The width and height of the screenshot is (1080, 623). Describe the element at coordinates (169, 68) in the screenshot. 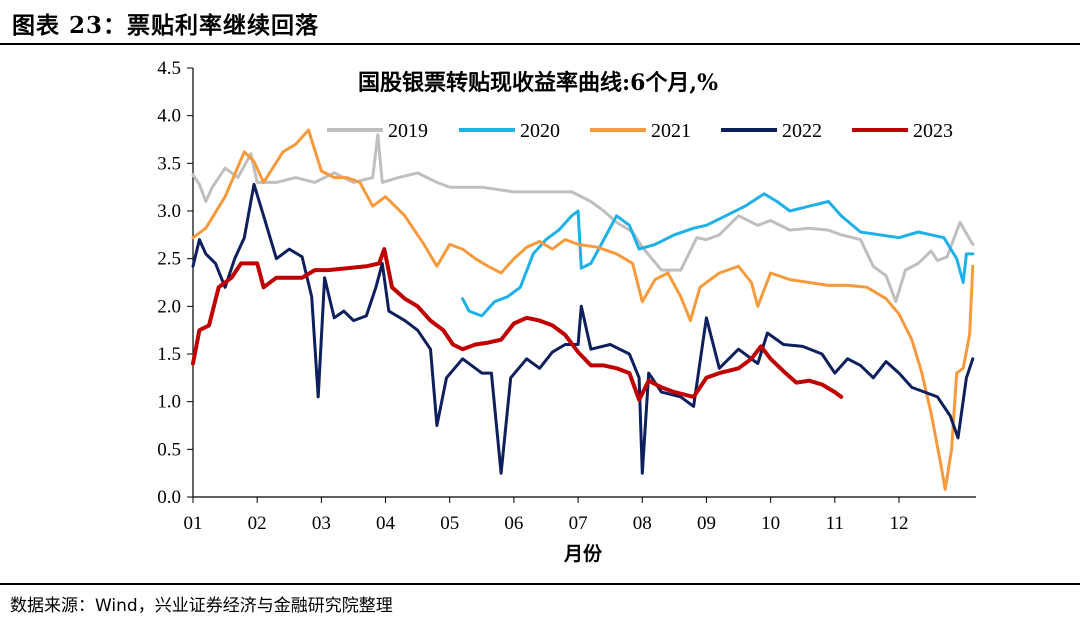

I see `y-tick-label: 4.5` at that location.